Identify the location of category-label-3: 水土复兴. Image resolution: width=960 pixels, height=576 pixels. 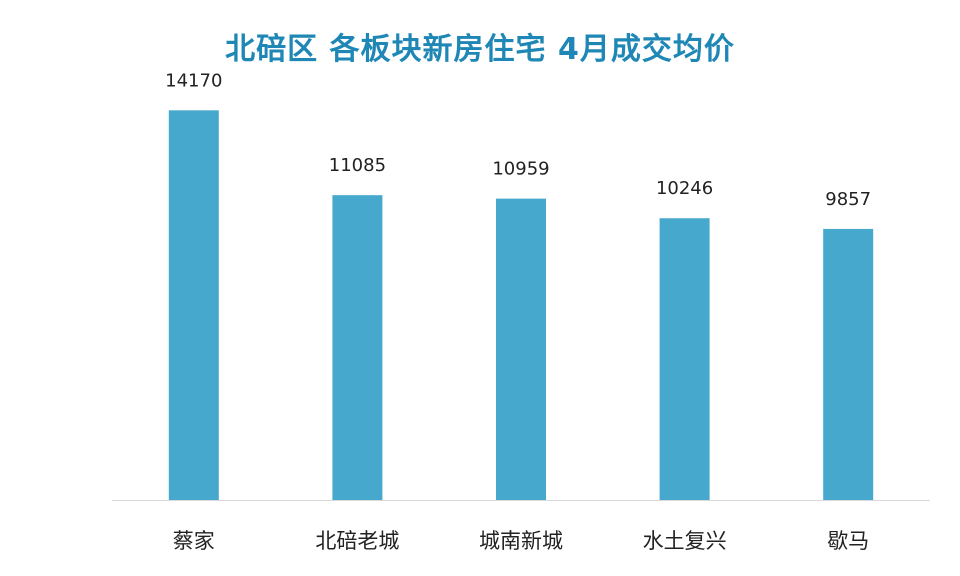
(685, 541).